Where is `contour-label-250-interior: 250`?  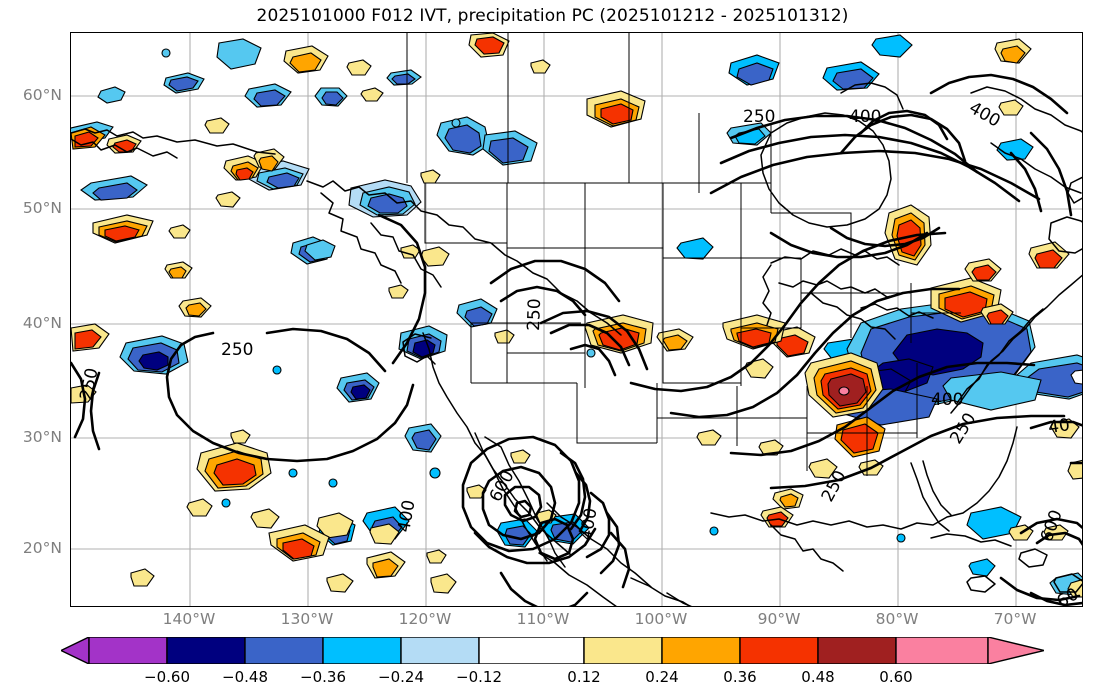 contour-label-250-interior: 250 is located at coordinates (534, 314).